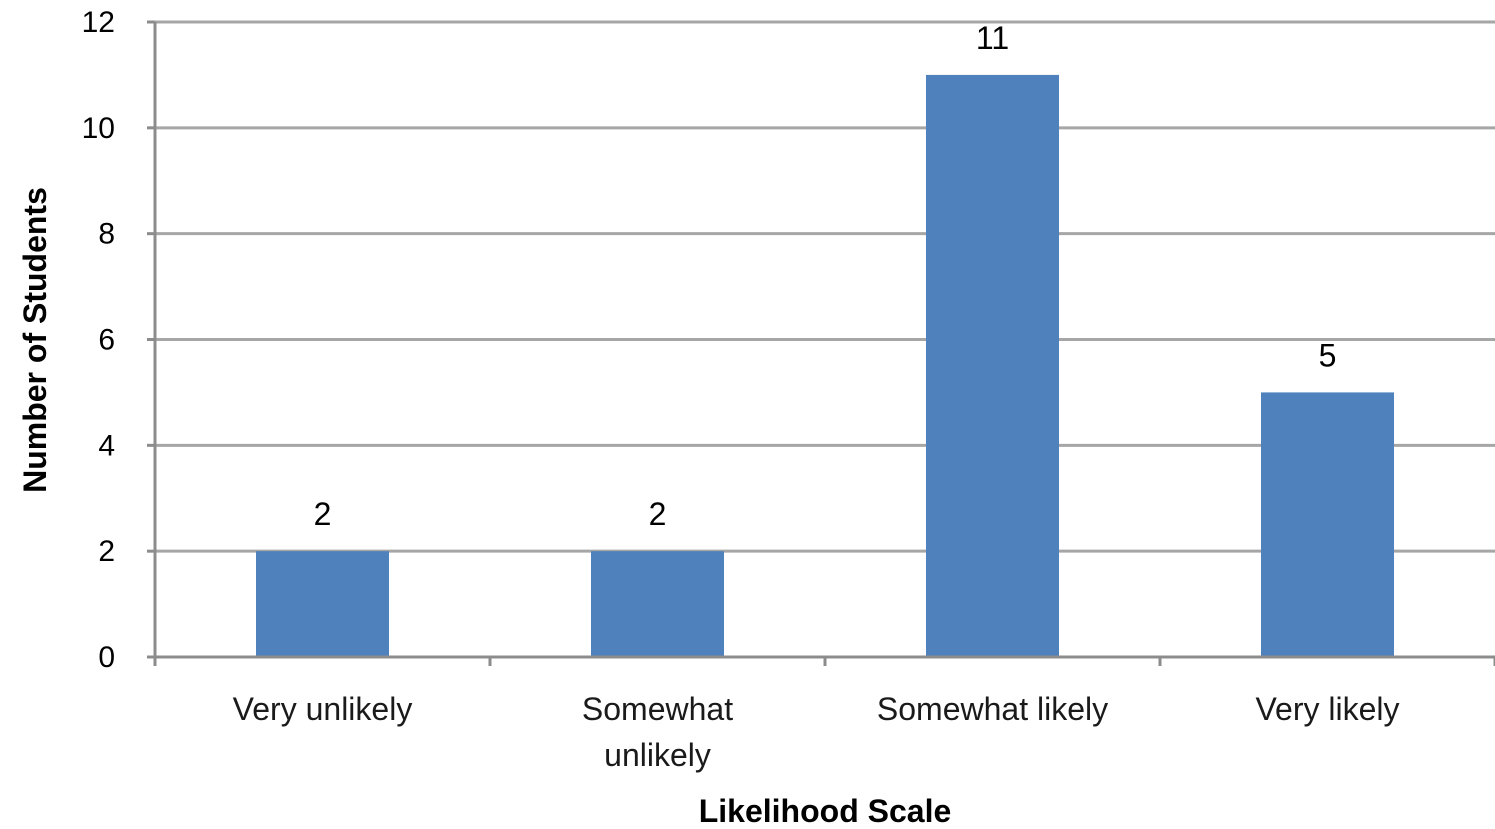 The height and width of the screenshot is (829, 1495). What do you see at coordinates (657, 755) in the screenshot?
I see `x-category-label: unlikely` at bounding box center [657, 755].